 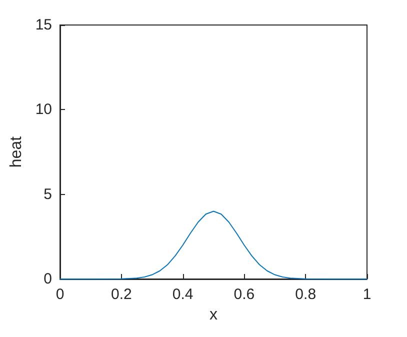 I want to click on x-axis-title: x, so click(x=214, y=315).